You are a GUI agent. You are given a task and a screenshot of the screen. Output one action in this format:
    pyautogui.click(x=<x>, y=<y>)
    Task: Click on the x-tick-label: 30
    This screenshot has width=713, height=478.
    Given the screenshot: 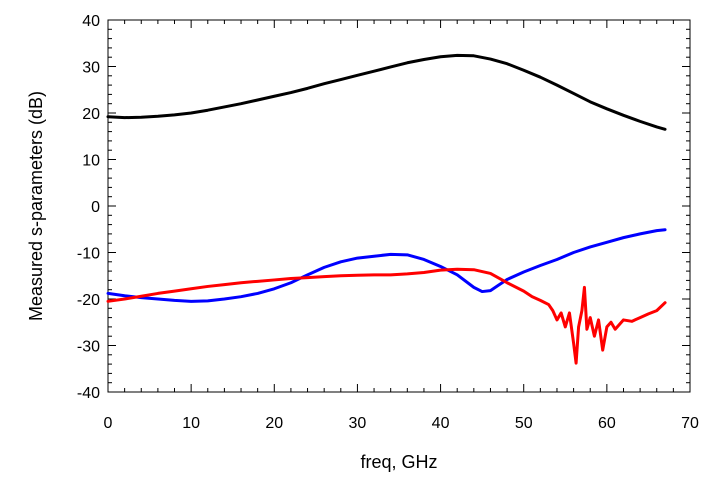 What is the action you would take?
    pyautogui.click(x=358, y=423)
    